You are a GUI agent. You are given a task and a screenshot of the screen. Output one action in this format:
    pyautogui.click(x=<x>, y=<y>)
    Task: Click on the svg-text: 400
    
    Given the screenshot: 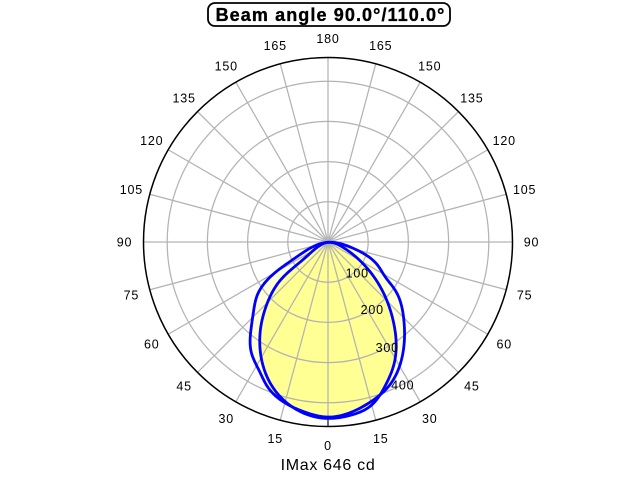 What is the action you would take?
    pyautogui.click(x=402, y=385)
    